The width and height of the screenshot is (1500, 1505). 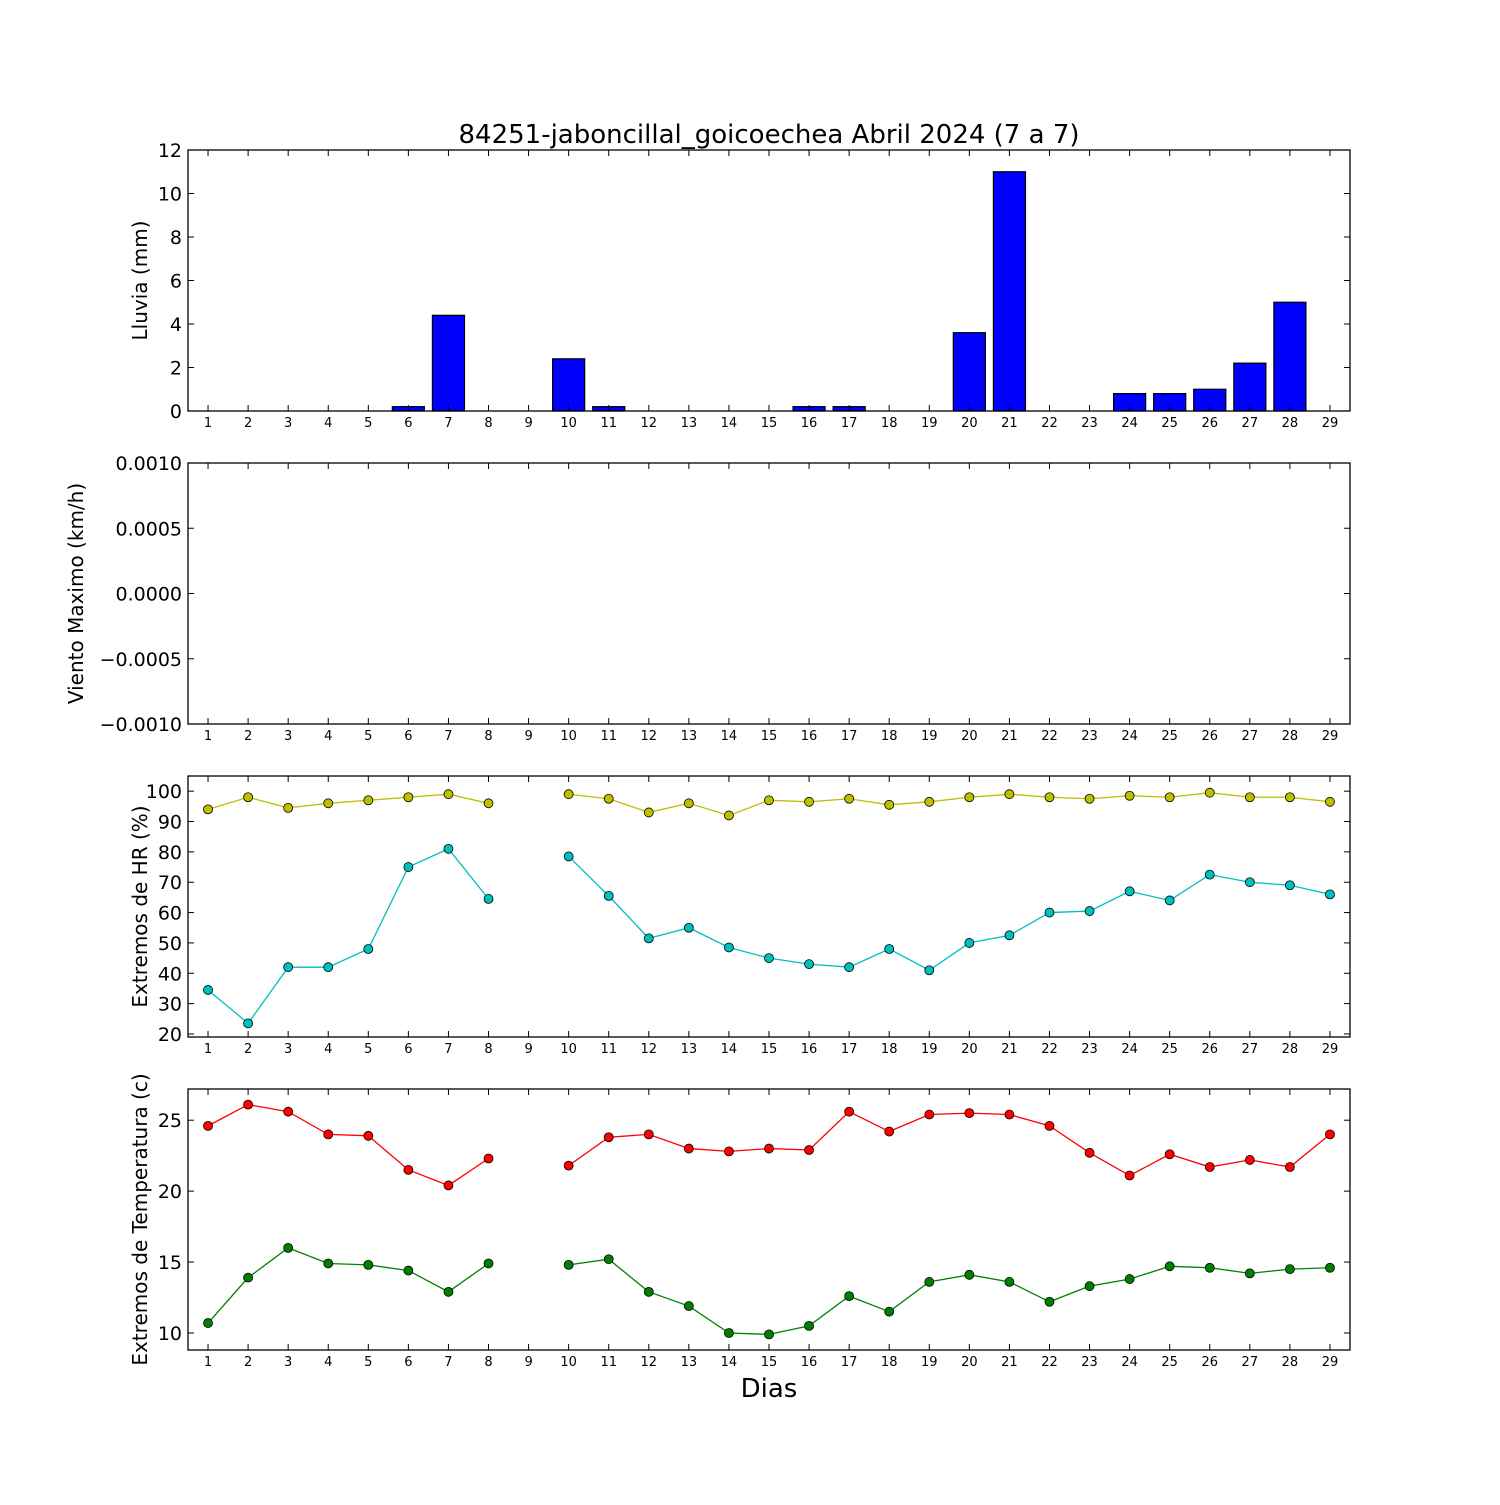 I want to click on temperature-xtick-label: 14, so click(x=729, y=1362).